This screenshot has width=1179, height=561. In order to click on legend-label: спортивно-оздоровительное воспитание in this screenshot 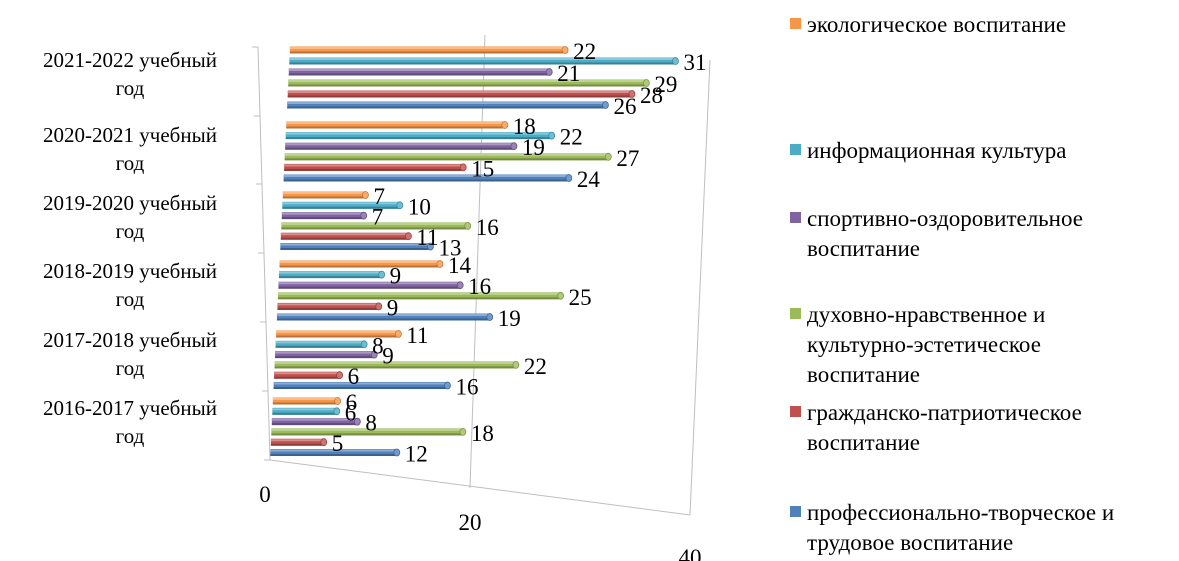, I will do `click(945, 233)`.